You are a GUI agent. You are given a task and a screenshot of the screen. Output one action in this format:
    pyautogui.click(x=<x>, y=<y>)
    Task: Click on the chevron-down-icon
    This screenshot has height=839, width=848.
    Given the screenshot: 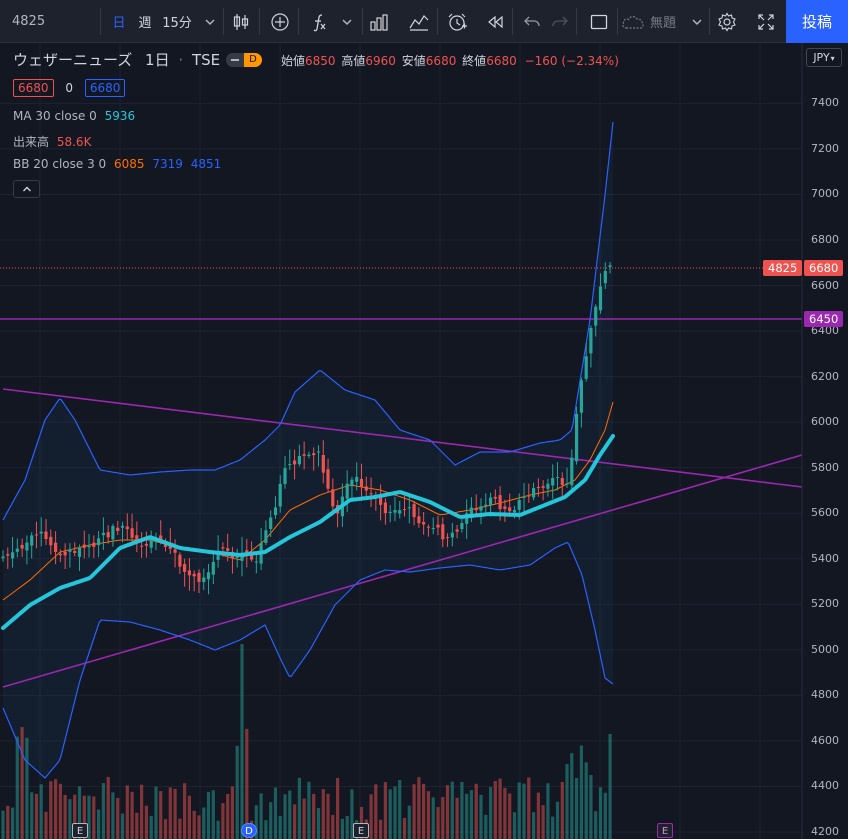 What is the action you would take?
    pyautogui.click(x=697, y=21)
    